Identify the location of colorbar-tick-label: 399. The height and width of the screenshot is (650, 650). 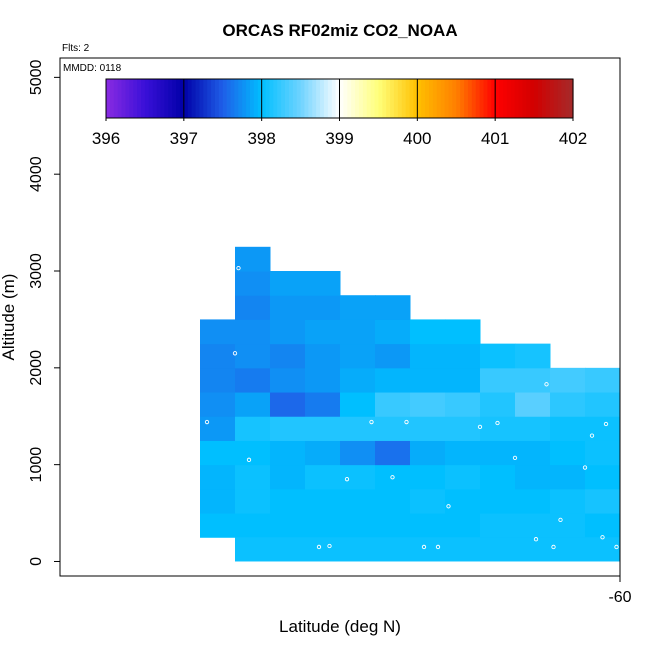
(339, 138).